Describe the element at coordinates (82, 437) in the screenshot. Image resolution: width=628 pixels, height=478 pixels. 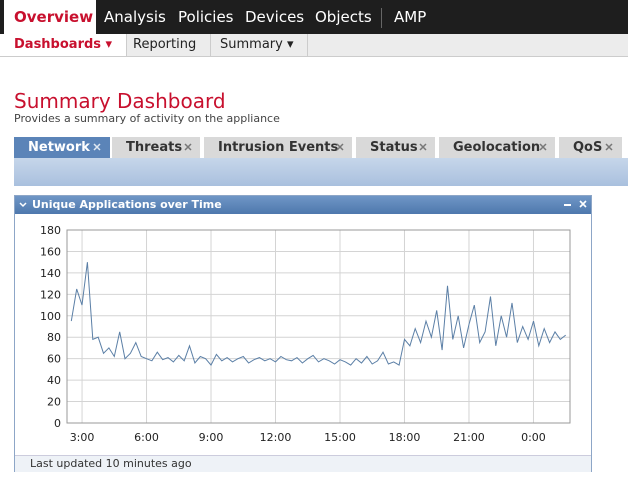
I see `x-tick-label: 3:00` at that location.